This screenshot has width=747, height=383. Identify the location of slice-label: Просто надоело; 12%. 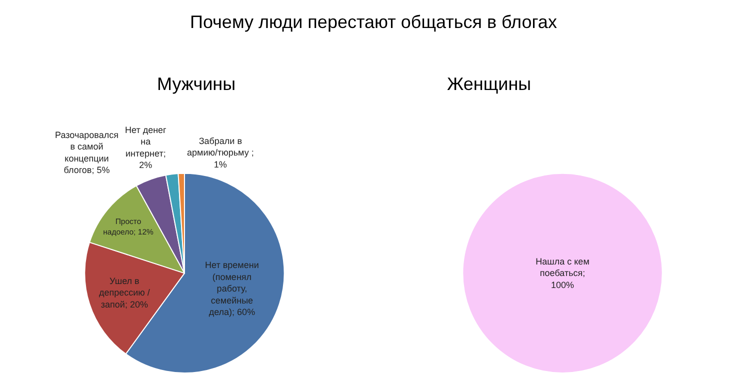
(128, 226).